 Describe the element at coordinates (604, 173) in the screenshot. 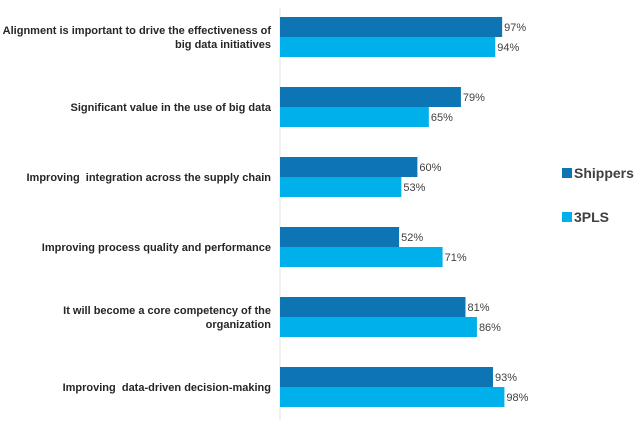

I see `legend-label-shippers: Shippers` at that location.